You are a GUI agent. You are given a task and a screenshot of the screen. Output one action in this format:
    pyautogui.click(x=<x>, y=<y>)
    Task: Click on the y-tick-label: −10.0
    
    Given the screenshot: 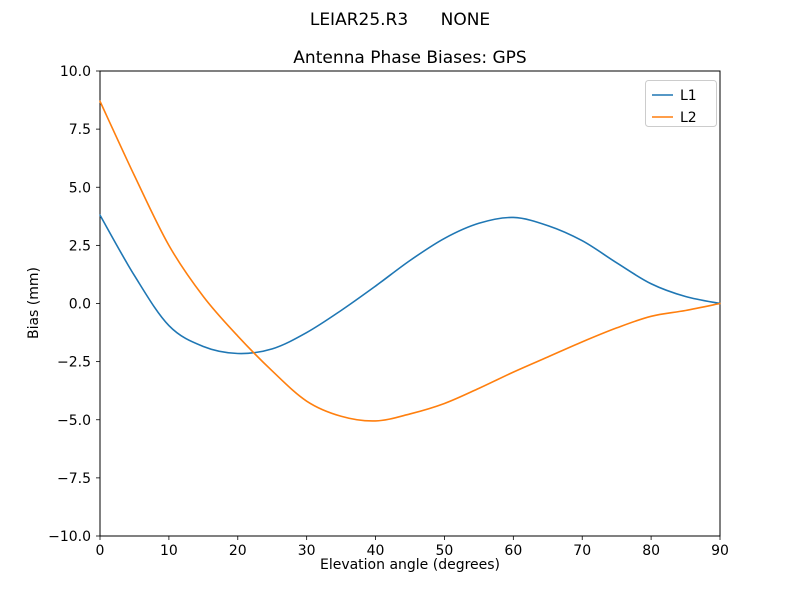 What is the action you would take?
    pyautogui.click(x=69, y=537)
    